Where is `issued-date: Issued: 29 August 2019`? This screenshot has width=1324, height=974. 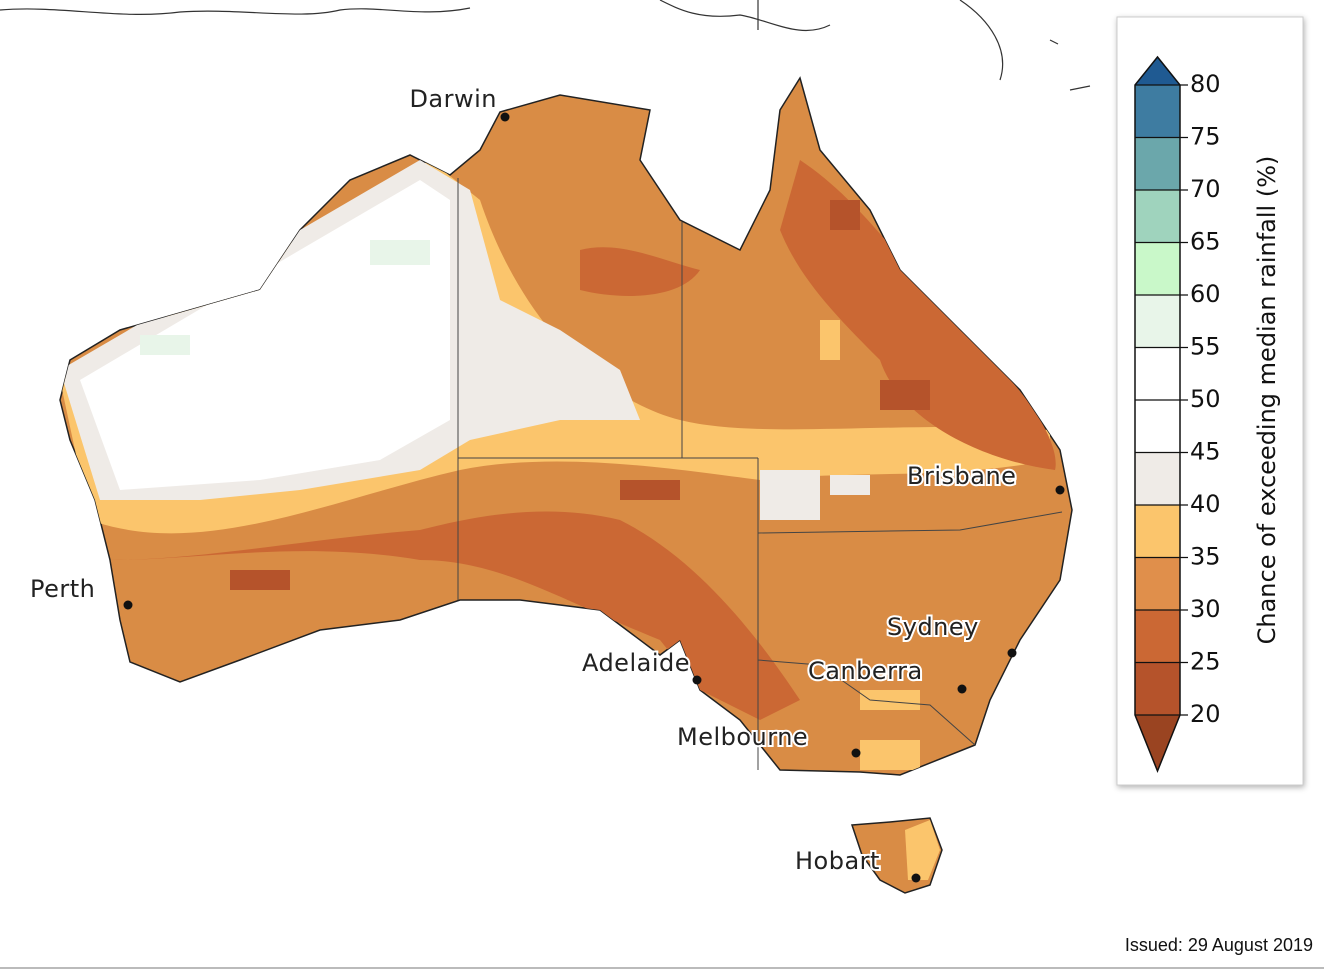
issued-date: Issued: 29 August 2019 is located at coordinates (1219, 945).